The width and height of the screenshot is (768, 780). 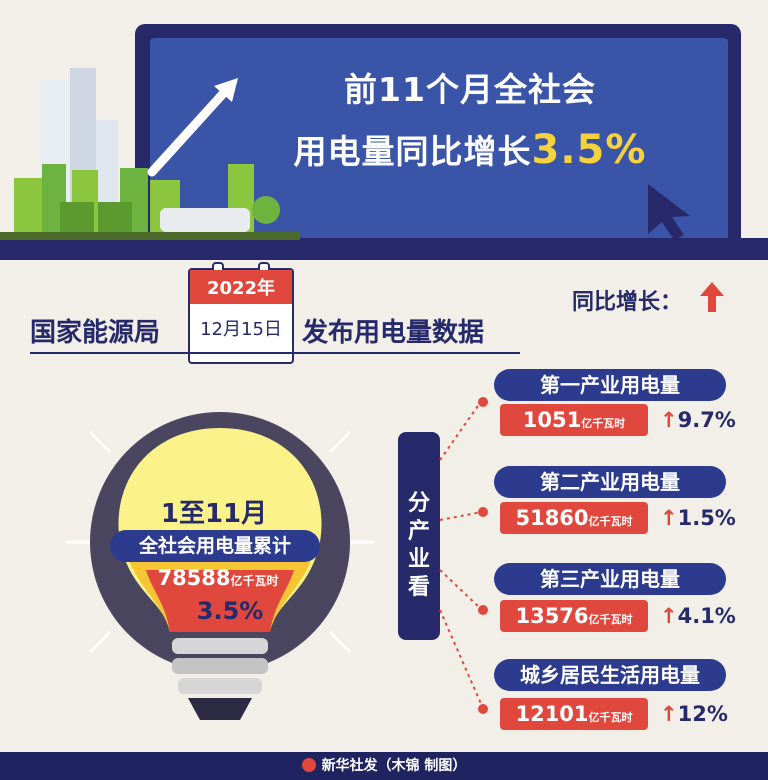 I want to click on industry-value-number: 1051, so click(x=552, y=420).